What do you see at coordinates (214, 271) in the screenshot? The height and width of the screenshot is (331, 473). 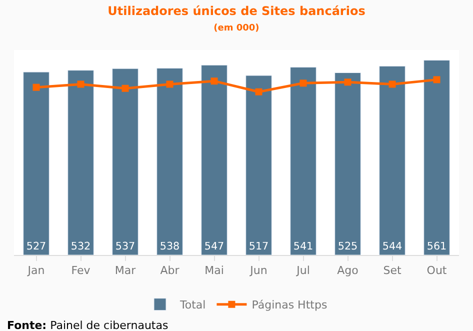 I see `x-tick-label: Mai` at bounding box center [214, 271].